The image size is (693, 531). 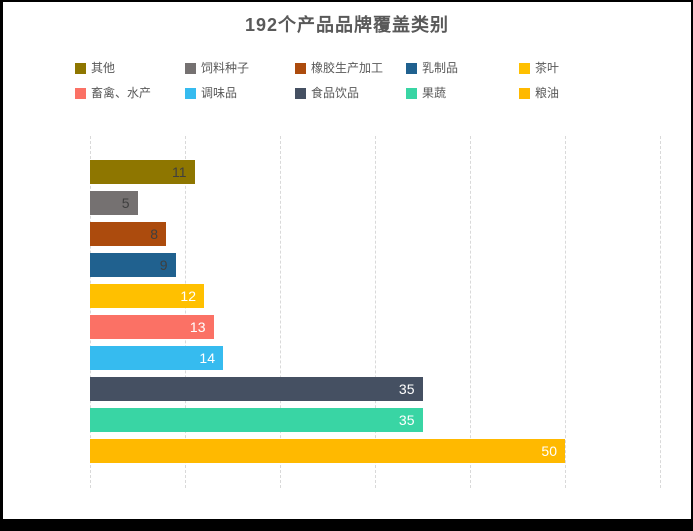 What do you see at coordinates (163, 265) in the screenshot?
I see `bar-value-label: 9` at bounding box center [163, 265].